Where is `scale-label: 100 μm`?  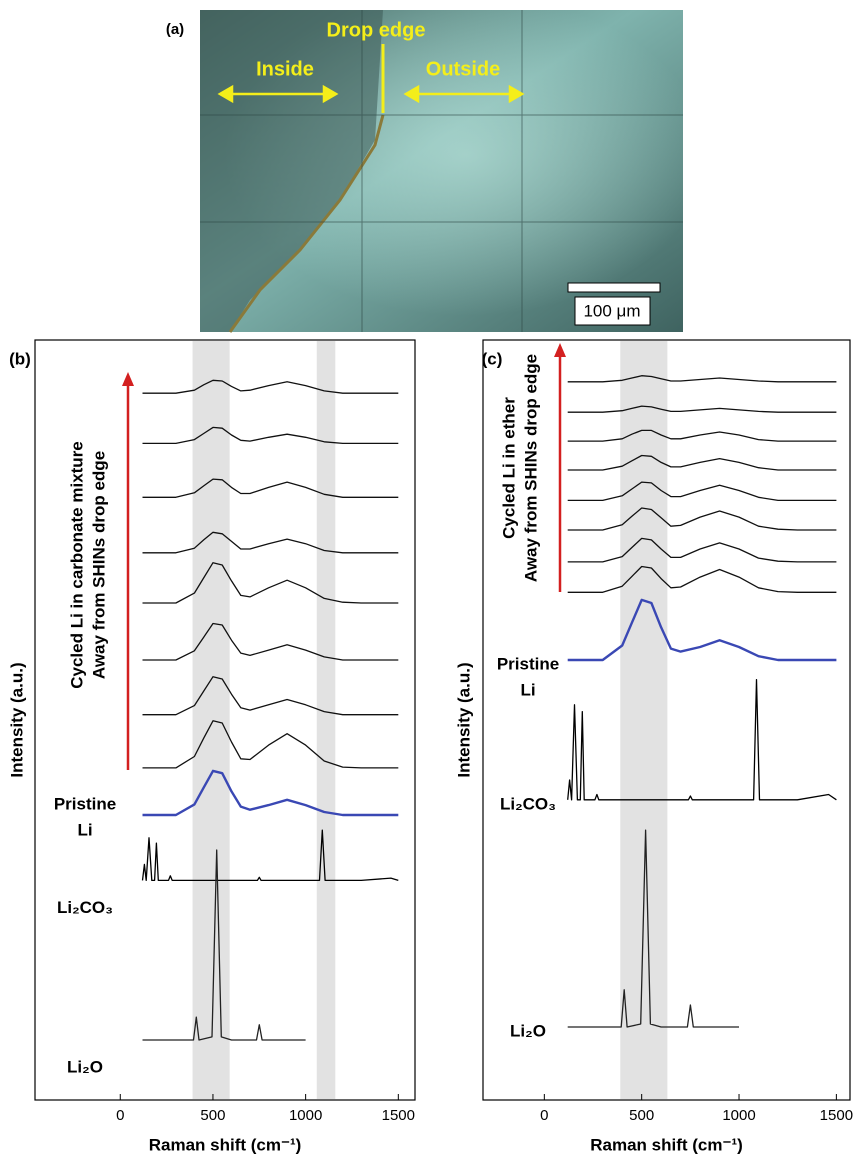
scale-label: 100 μm is located at coordinates (611, 310).